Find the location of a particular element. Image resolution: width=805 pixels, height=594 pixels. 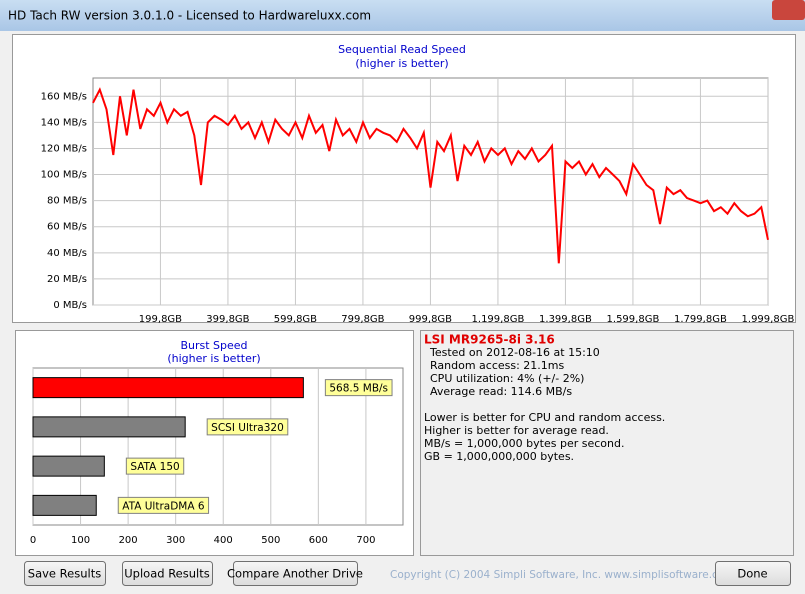

chart-title: Sequential Read Speed is located at coordinates (402, 49).